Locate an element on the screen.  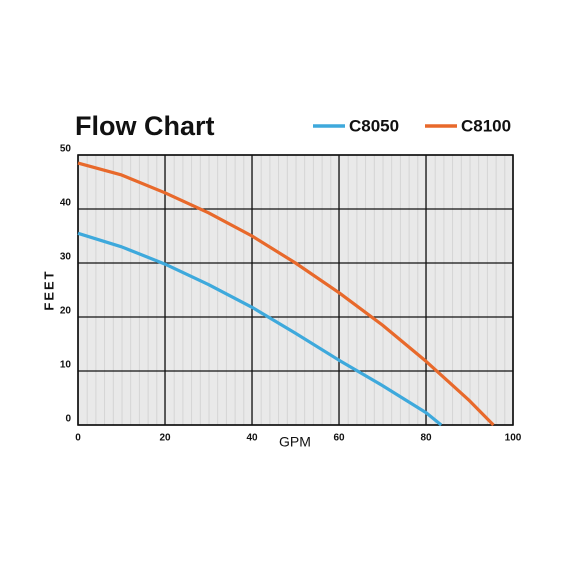
legend-label: C8100 is located at coordinates (486, 125).